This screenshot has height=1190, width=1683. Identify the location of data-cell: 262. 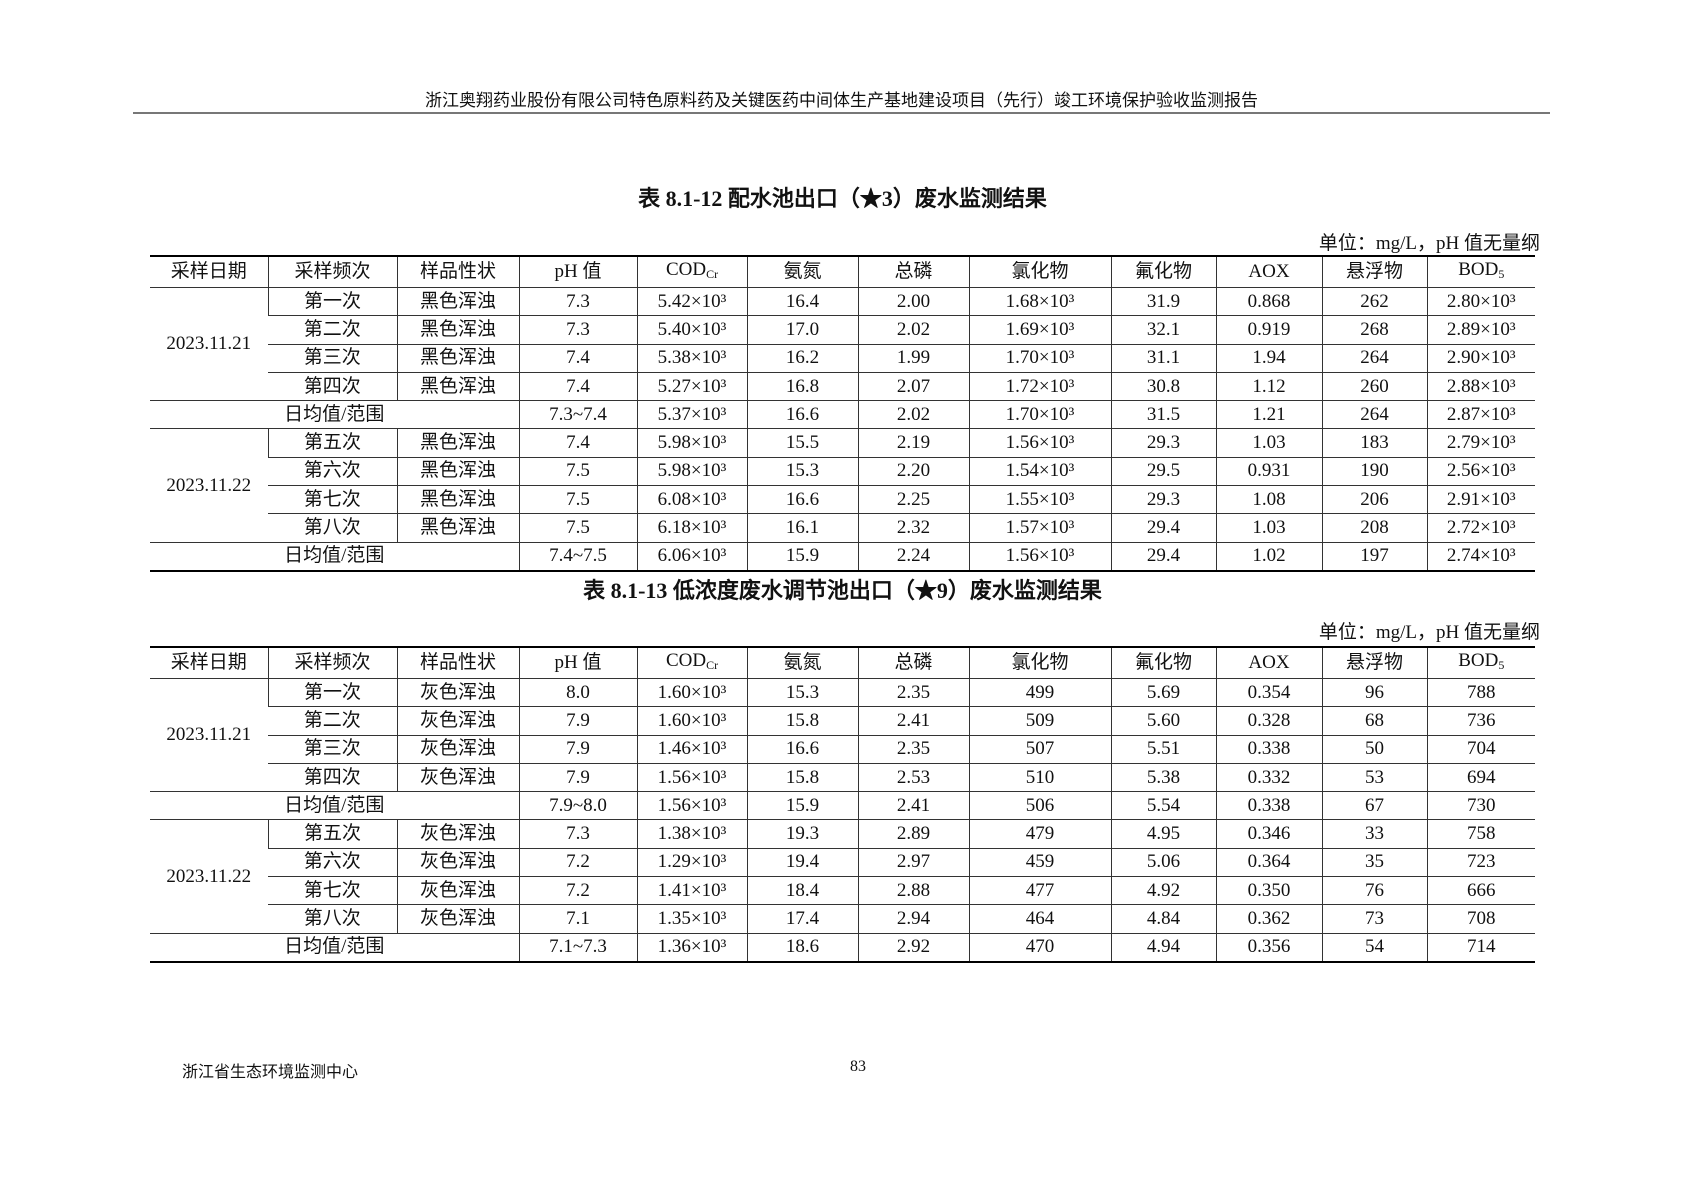
(1374, 301).